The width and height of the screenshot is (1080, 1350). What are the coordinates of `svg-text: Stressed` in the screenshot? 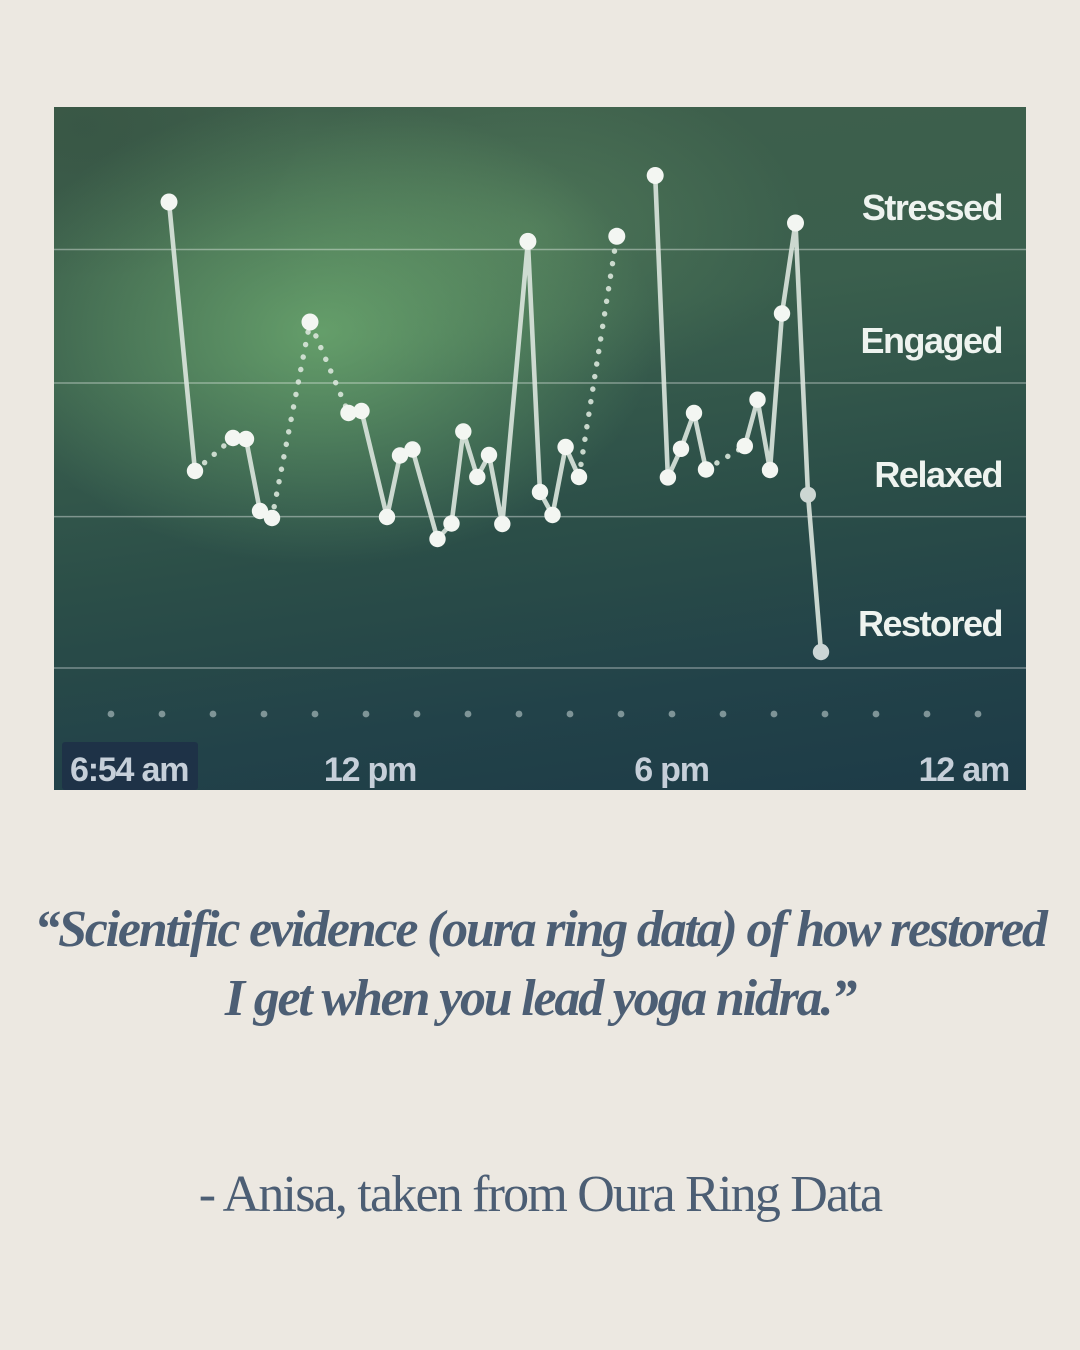 It's located at (932, 207).